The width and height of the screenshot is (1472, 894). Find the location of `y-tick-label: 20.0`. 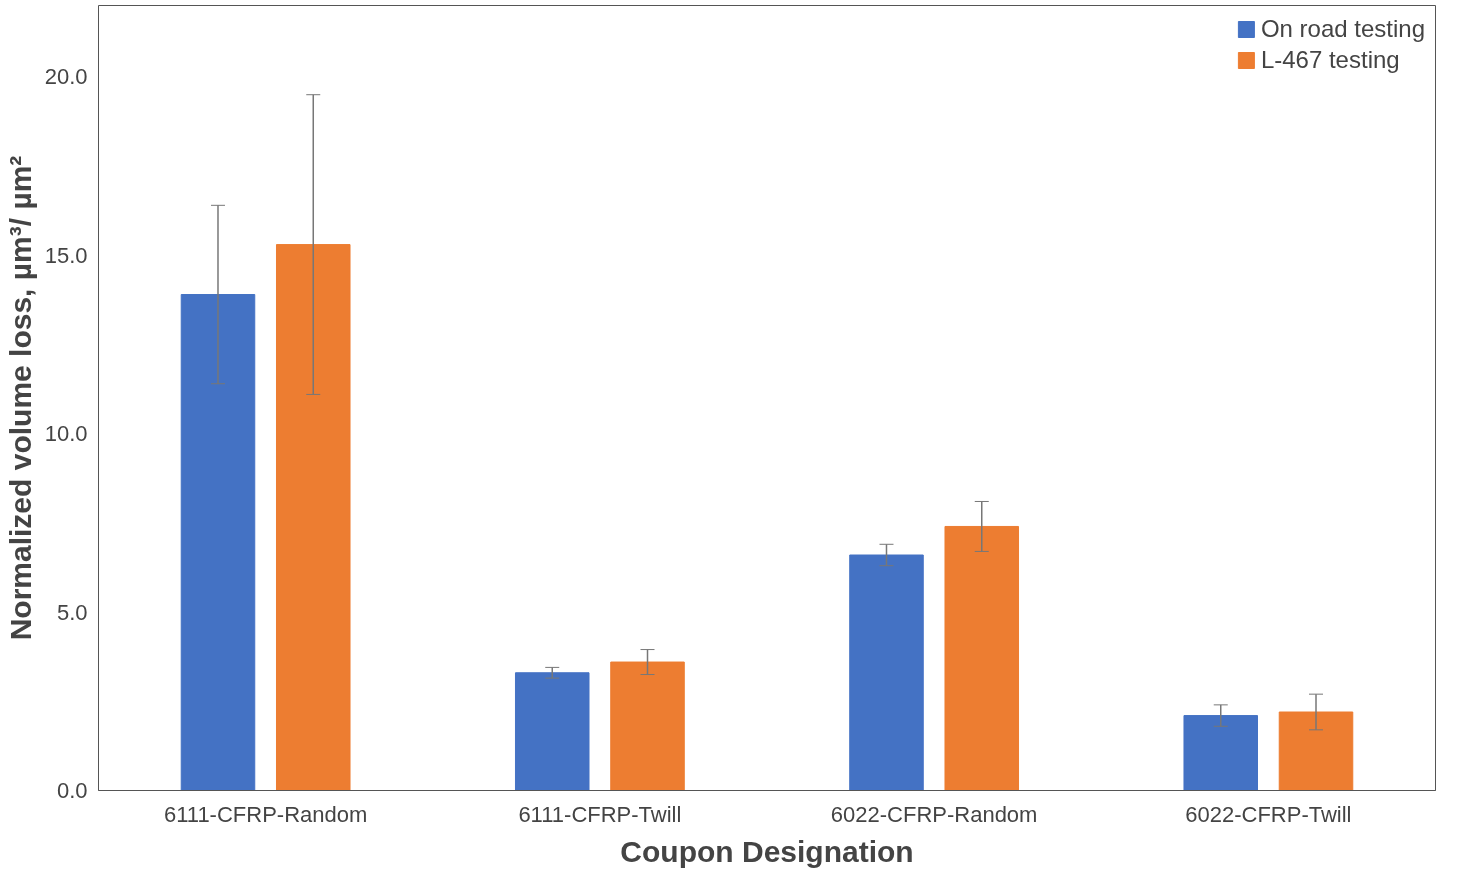

y-tick-label: 20.0 is located at coordinates (66, 77).